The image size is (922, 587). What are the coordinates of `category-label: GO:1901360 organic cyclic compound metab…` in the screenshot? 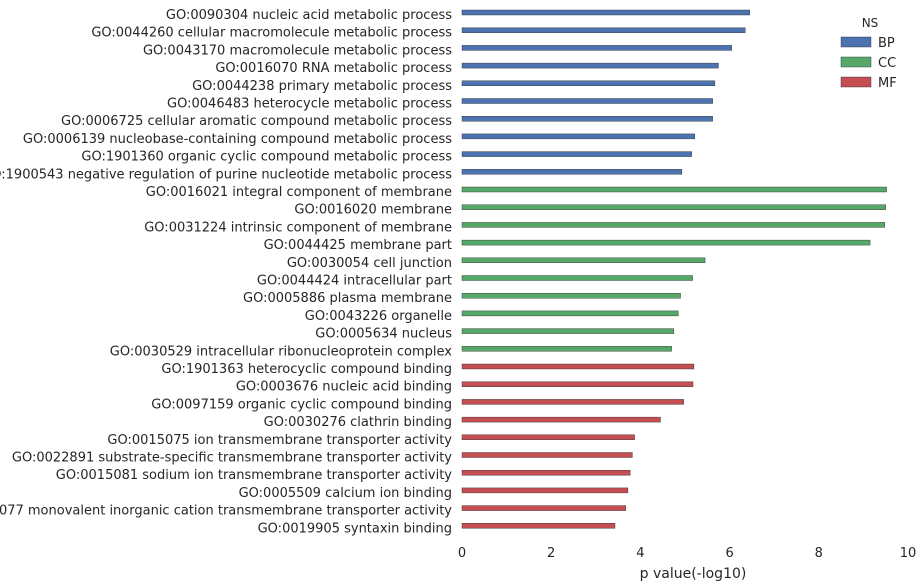 It's located at (266, 157).